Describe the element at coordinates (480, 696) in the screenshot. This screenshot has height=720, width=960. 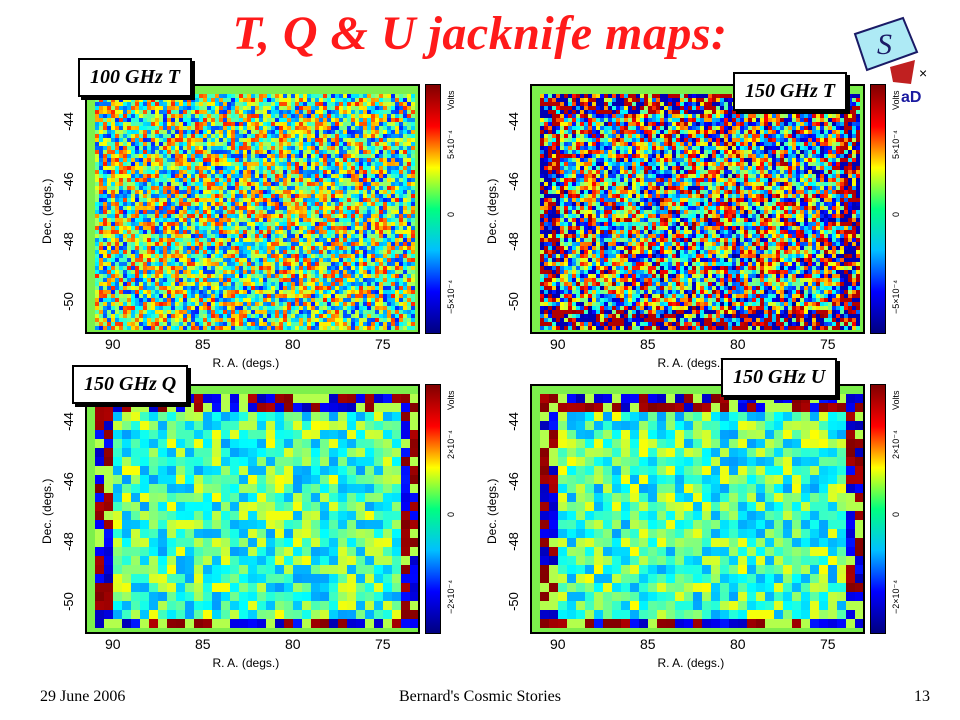
I see `footer-title: Bernard's Cosmic Stories` at that location.